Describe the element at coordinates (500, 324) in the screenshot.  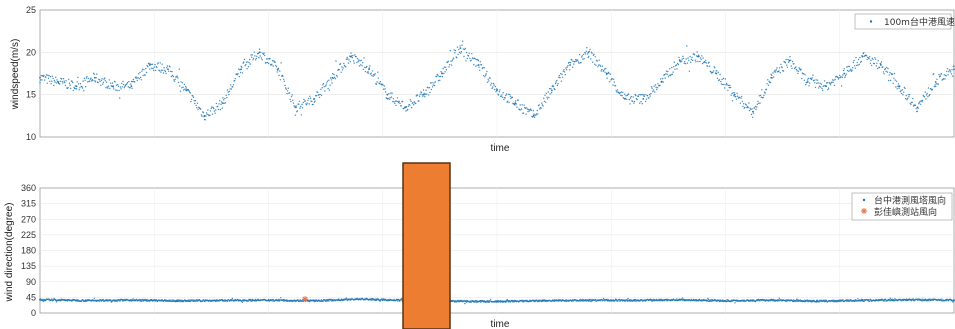
I see `wind-direction-x-axis-label: time` at that location.